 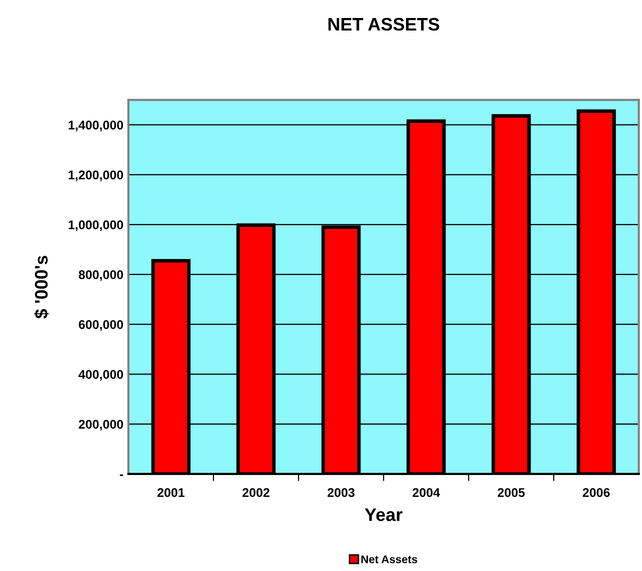 What do you see at coordinates (384, 24) in the screenshot?
I see `chart-title: NET ASSETS` at bounding box center [384, 24].